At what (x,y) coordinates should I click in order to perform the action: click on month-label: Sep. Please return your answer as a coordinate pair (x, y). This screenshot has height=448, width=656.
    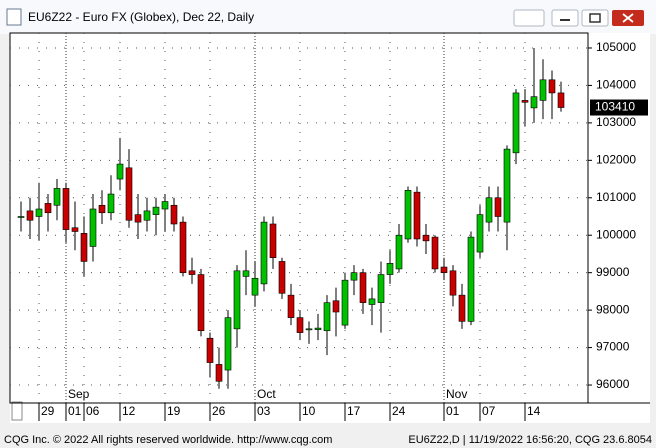
    Looking at the image, I should click on (79, 394).